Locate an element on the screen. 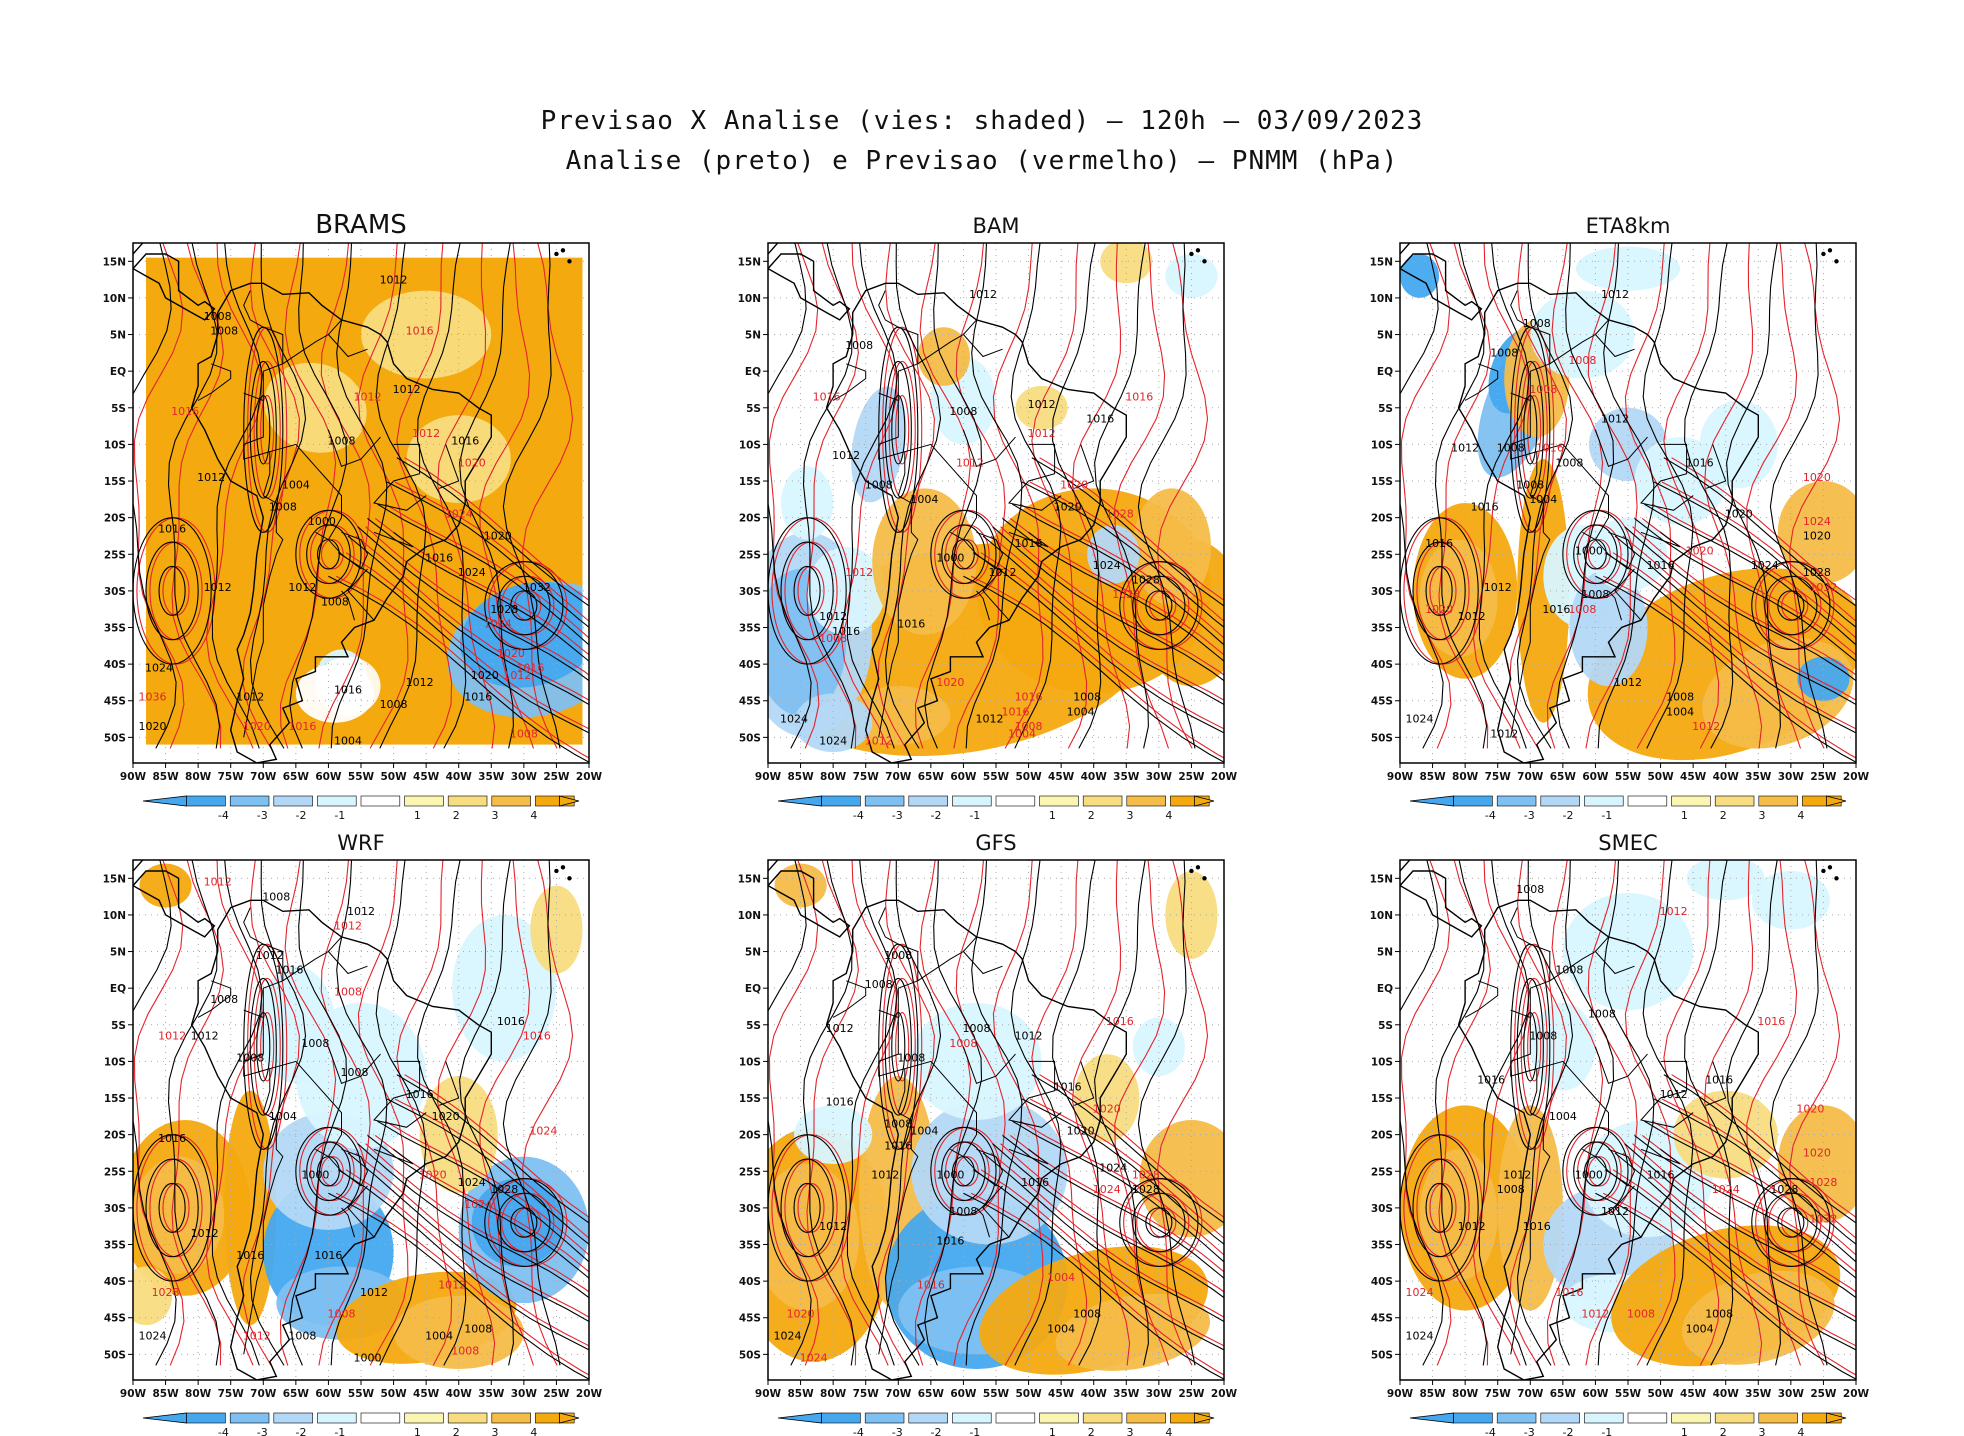 This screenshot has width=1964, height=1436. forecast-isobar-label: 1024 is located at coordinates (1107, 1189).